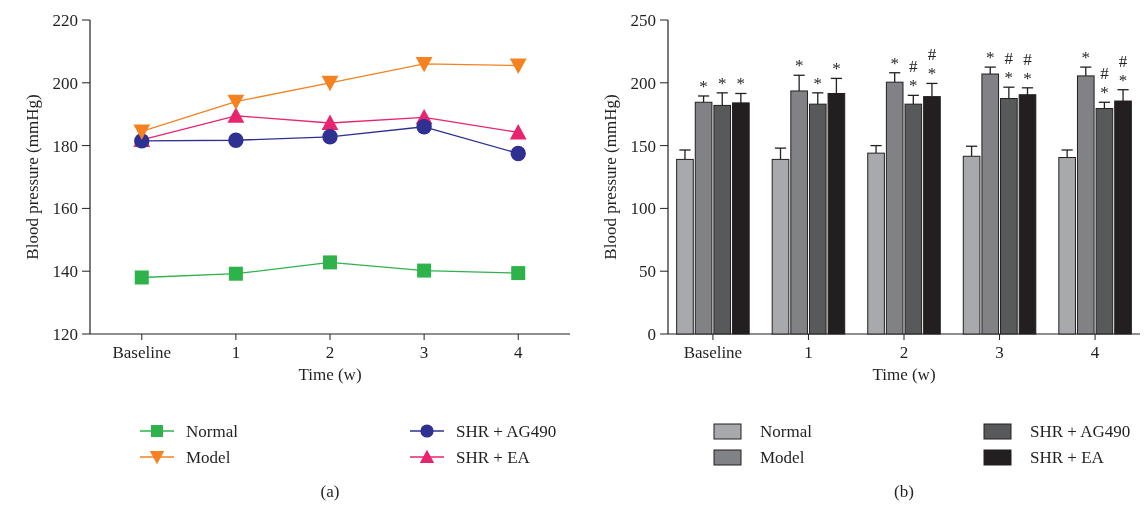 This screenshot has width=1146, height=511. I want to click on y-tick-label: 150, so click(643, 146).